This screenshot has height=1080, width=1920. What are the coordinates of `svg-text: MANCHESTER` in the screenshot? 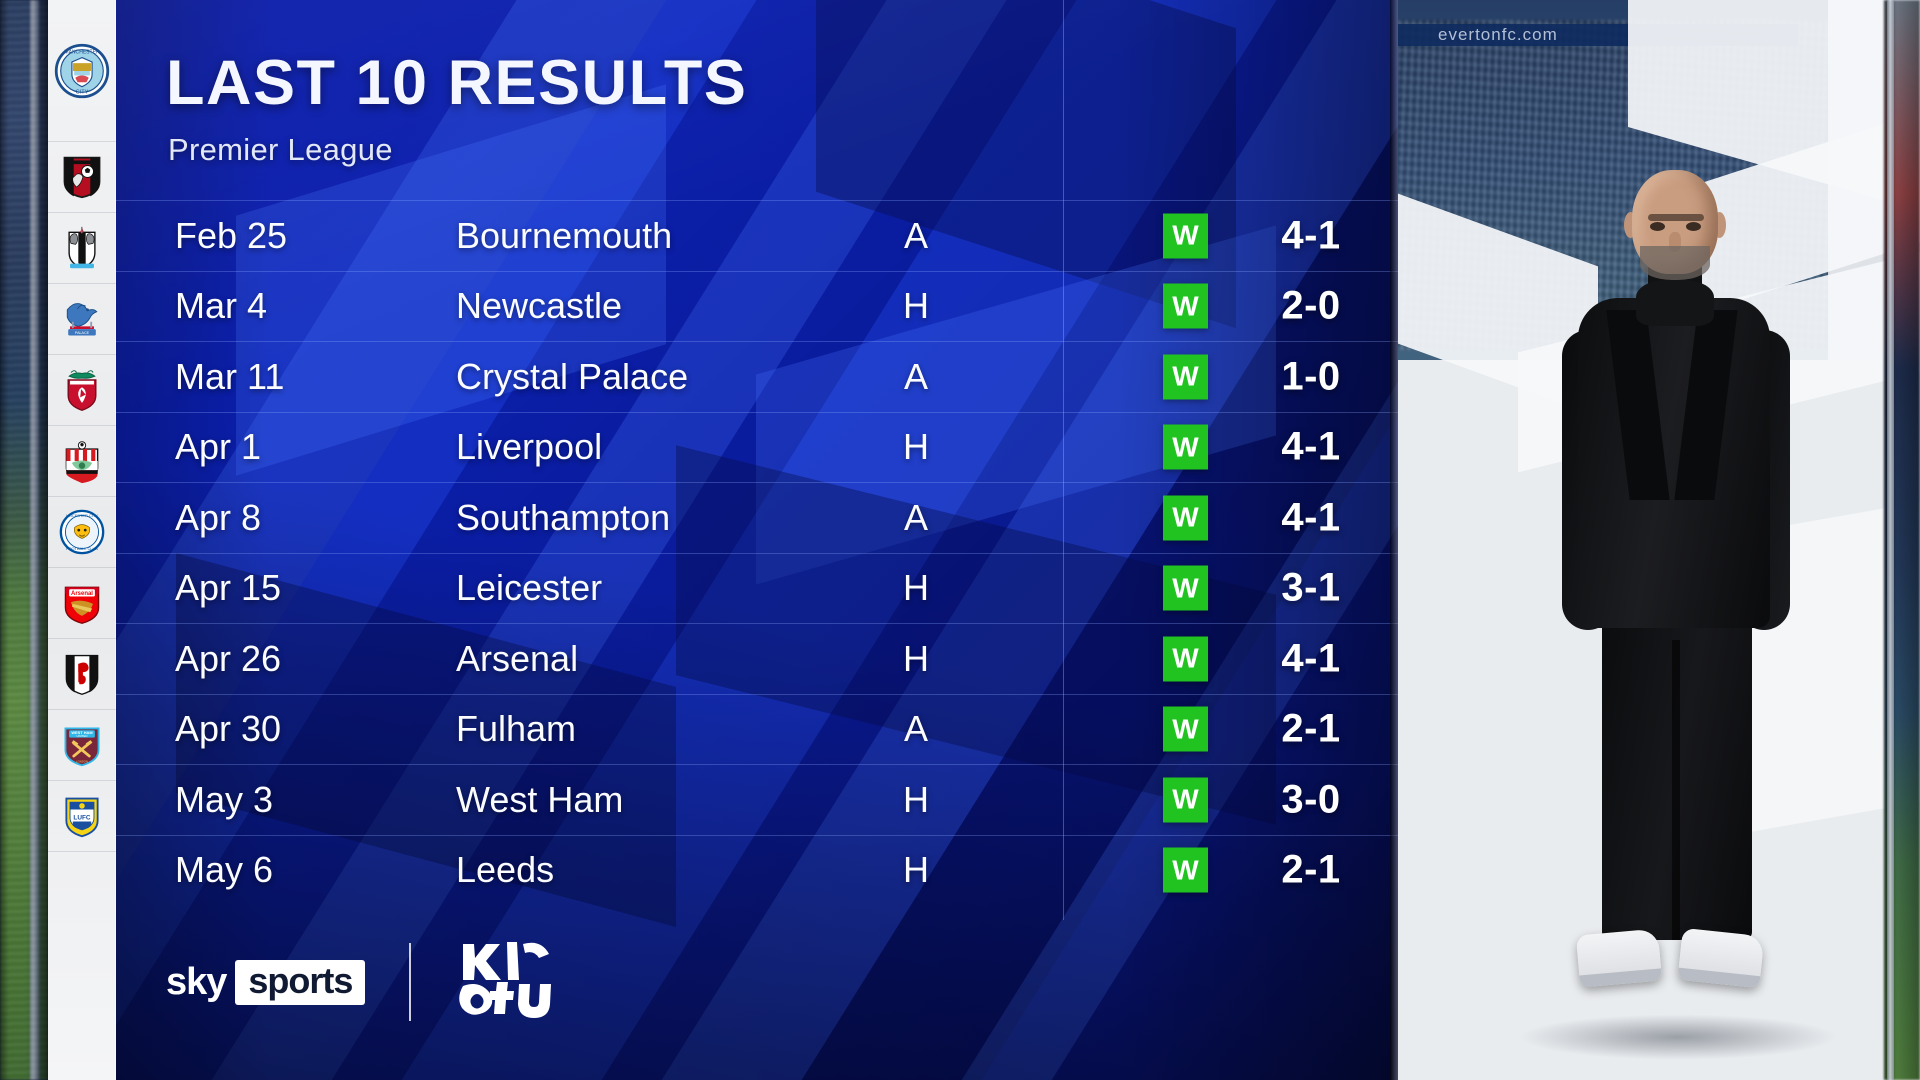 It's located at (82, 52).